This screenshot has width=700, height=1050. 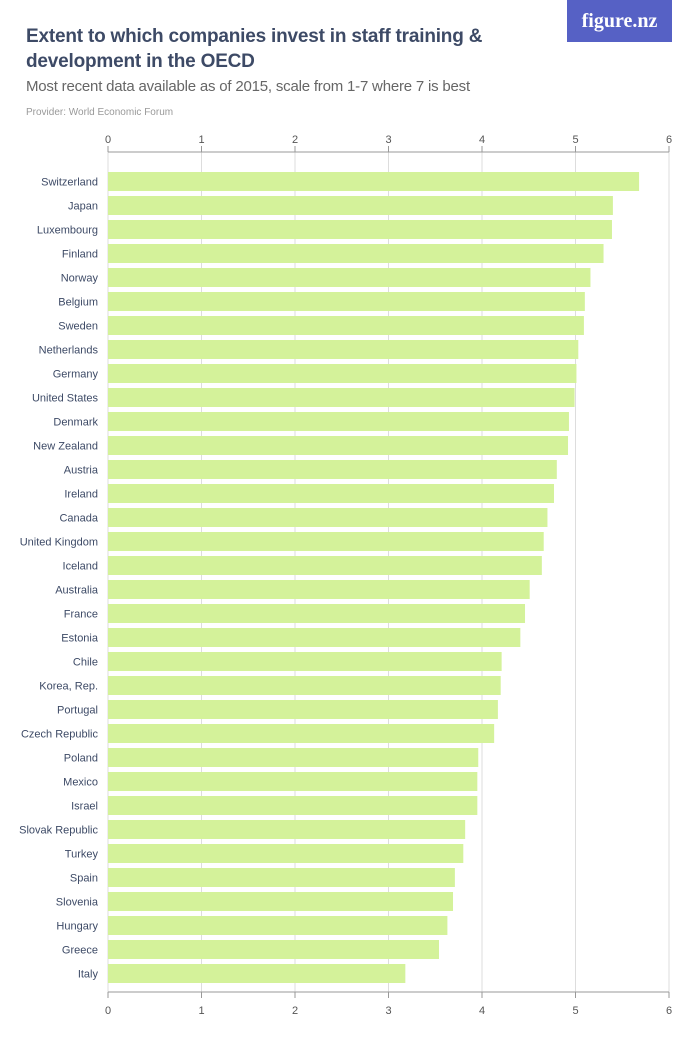 What do you see at coordinates (80, 279) in the screenshot?
I see `category-label: Norway` at bounding box center [80, 279].